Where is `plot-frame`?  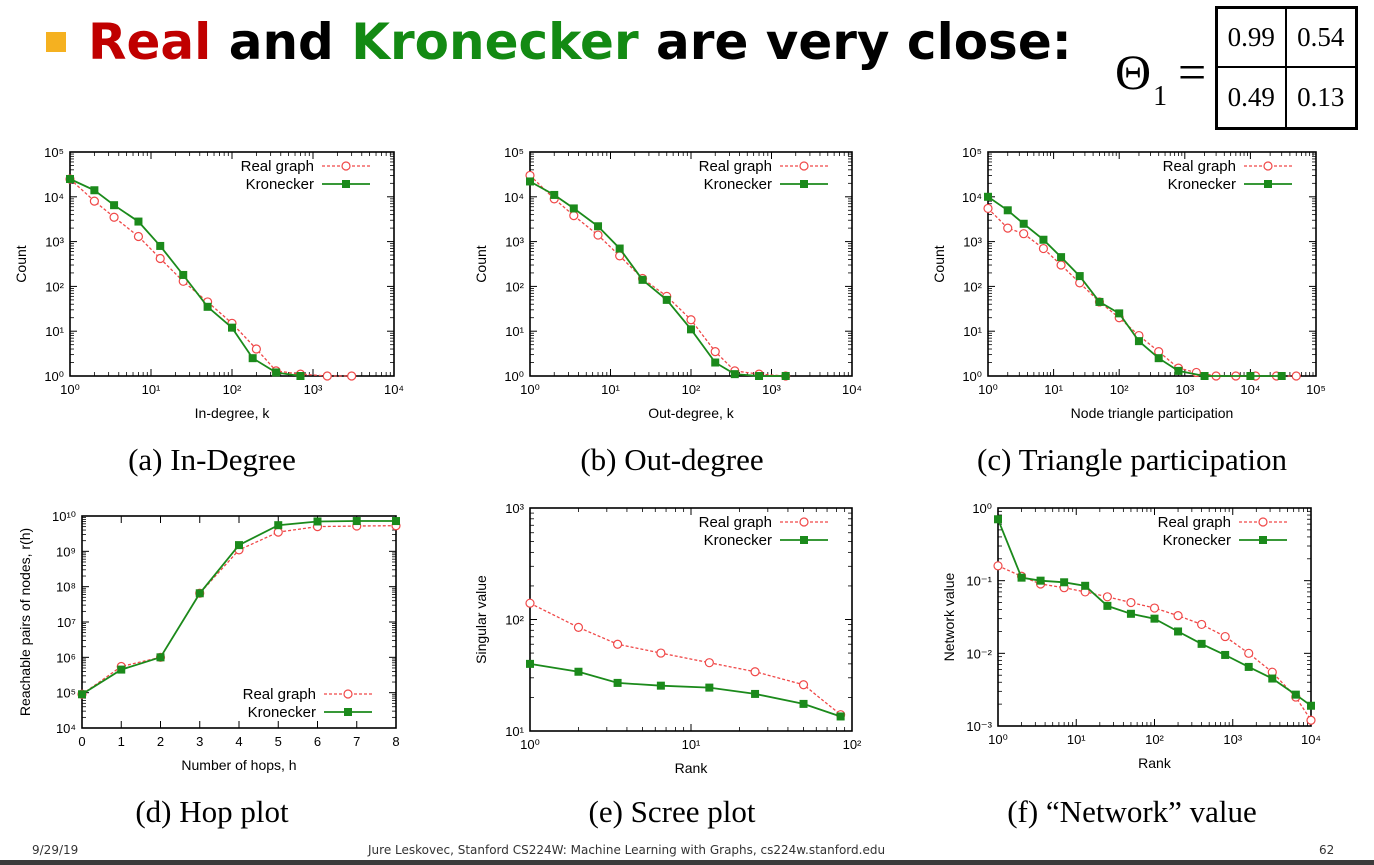
plot-frame is located at coordinates (1152, 264).